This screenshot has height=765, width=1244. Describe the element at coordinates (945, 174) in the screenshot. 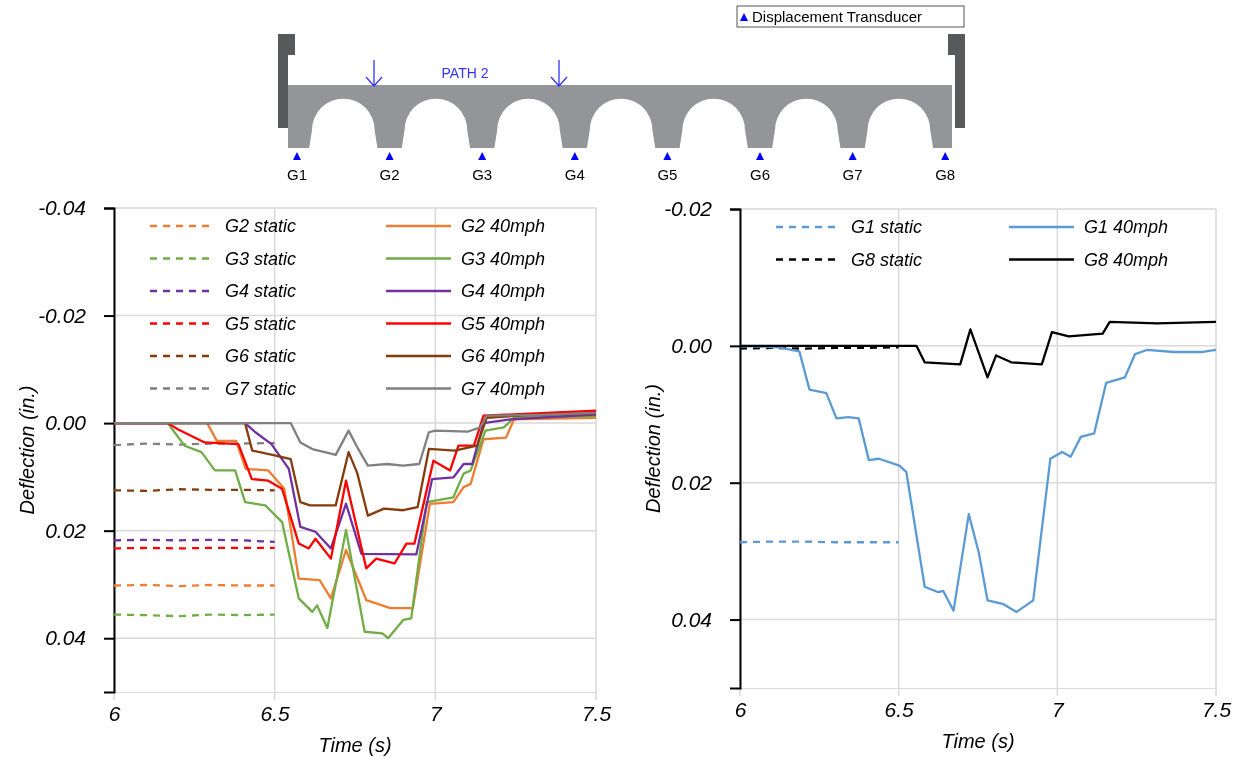

I see `text: G8` at that location.